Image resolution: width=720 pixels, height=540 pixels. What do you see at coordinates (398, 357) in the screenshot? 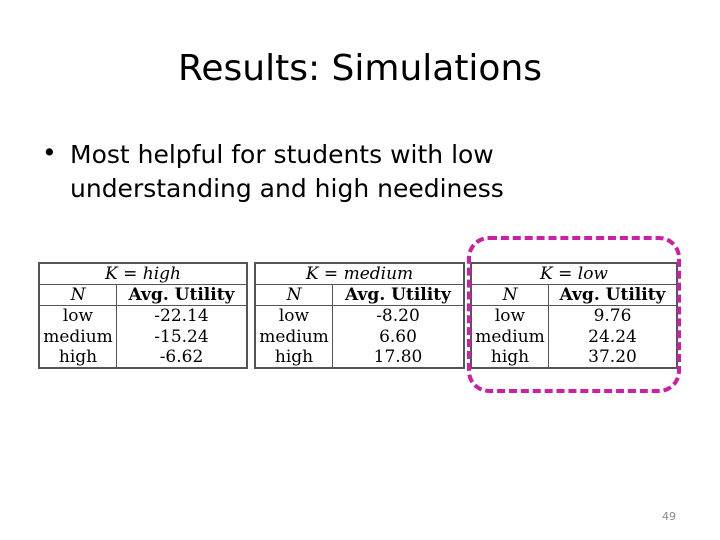
I see `cell-utility: 17.80` at bounding box center [398, 357].